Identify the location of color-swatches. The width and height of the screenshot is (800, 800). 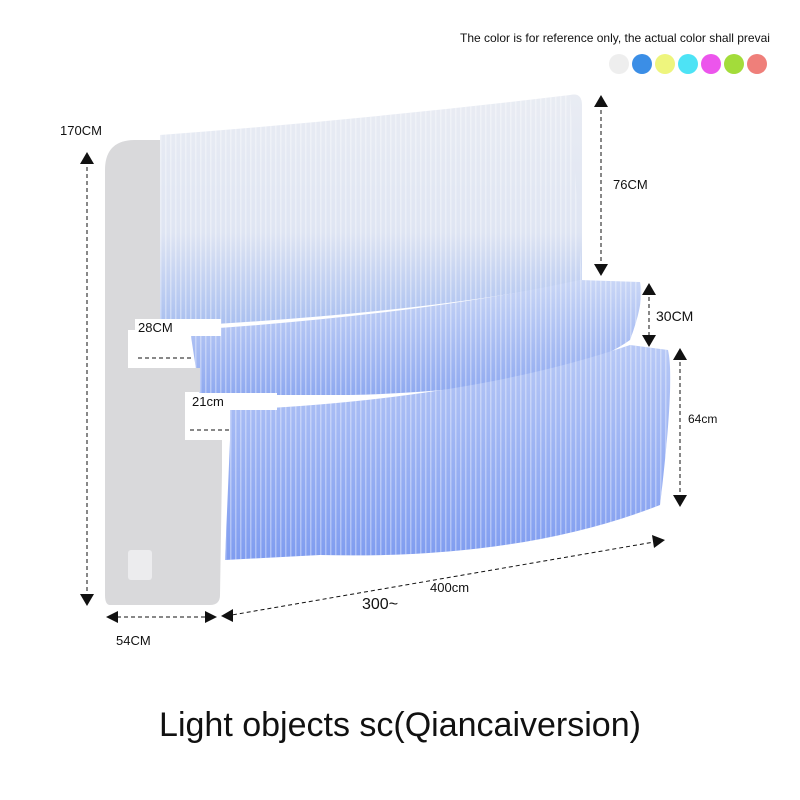
(688, 64).